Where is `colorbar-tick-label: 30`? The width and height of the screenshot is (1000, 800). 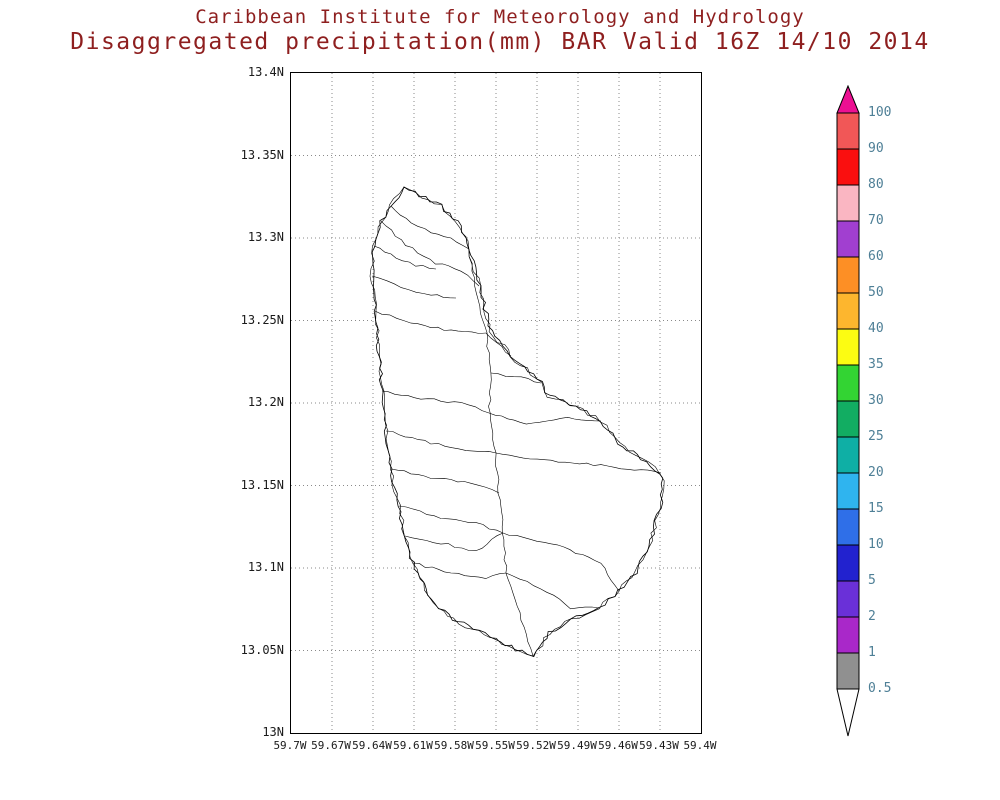
colorbar-tick-label: 30 is located at coordinates (876, 400).